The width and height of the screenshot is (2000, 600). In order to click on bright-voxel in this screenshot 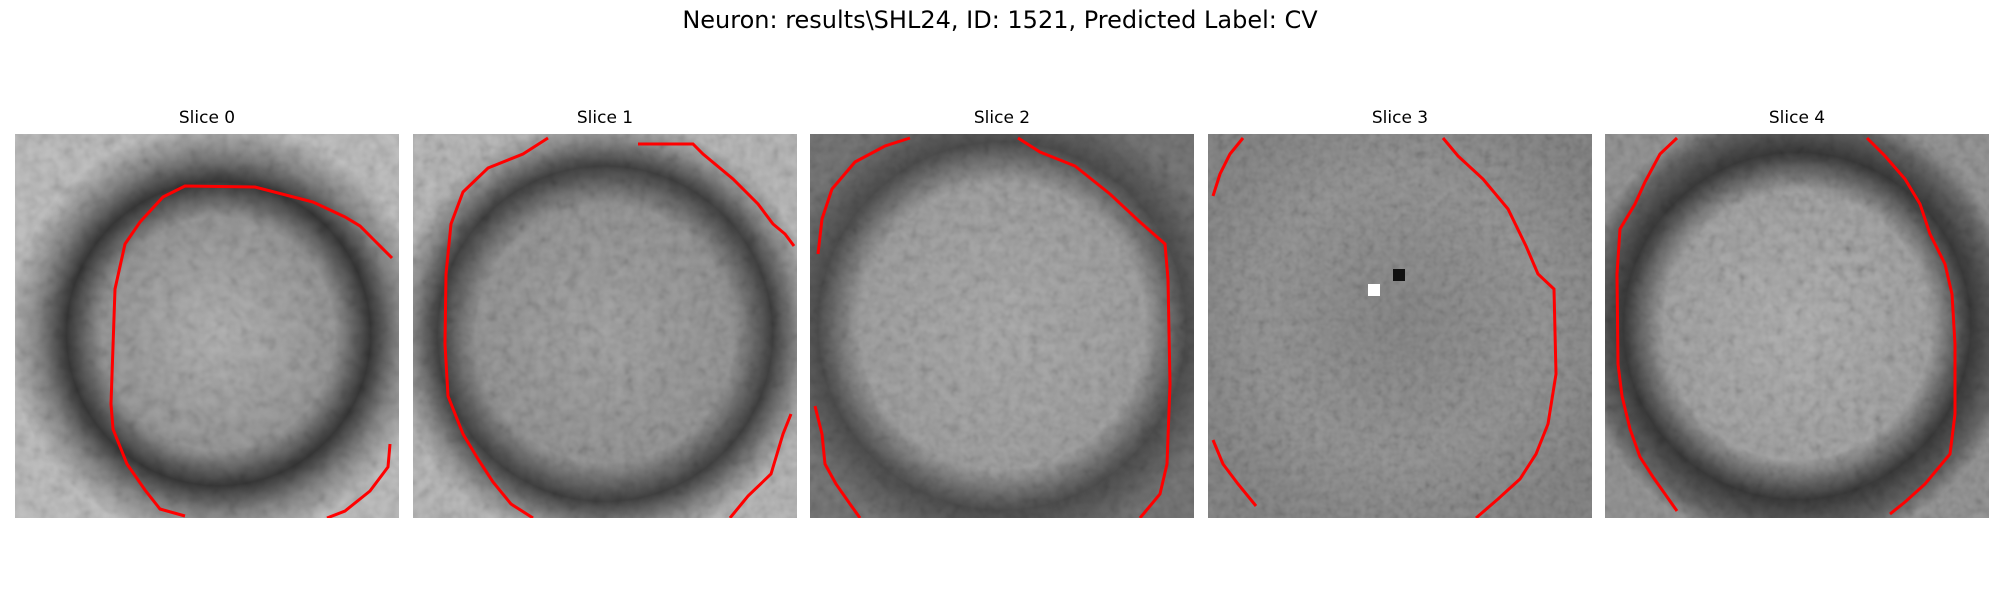, I will do `click(1374, 290)`.